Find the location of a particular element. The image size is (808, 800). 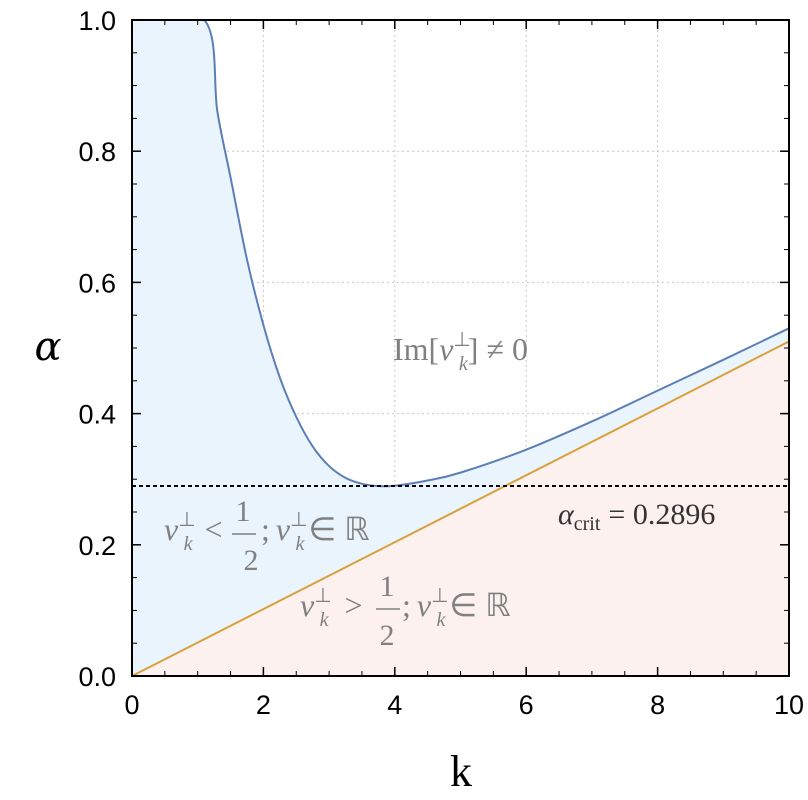

x-tick-label: 2 is located at coordinates (263, 705).